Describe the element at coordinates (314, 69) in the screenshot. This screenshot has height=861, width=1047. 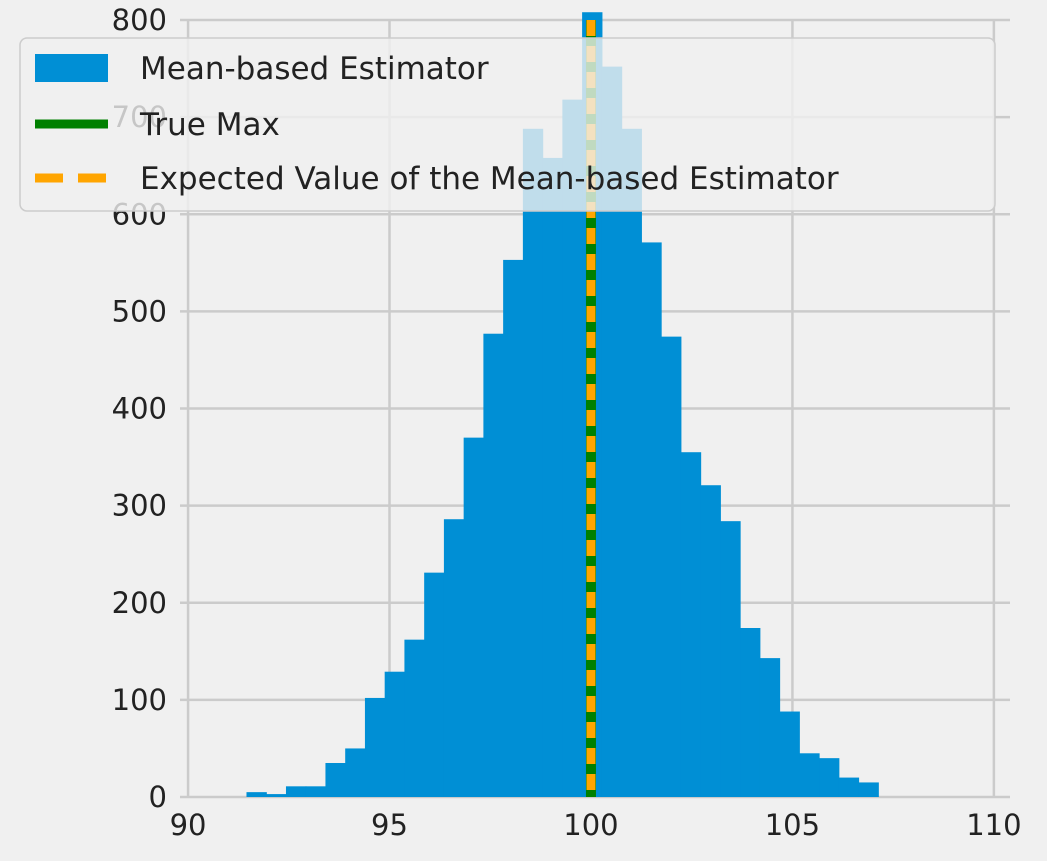
I see `legend-label: Mean-based Estimator` at that location.